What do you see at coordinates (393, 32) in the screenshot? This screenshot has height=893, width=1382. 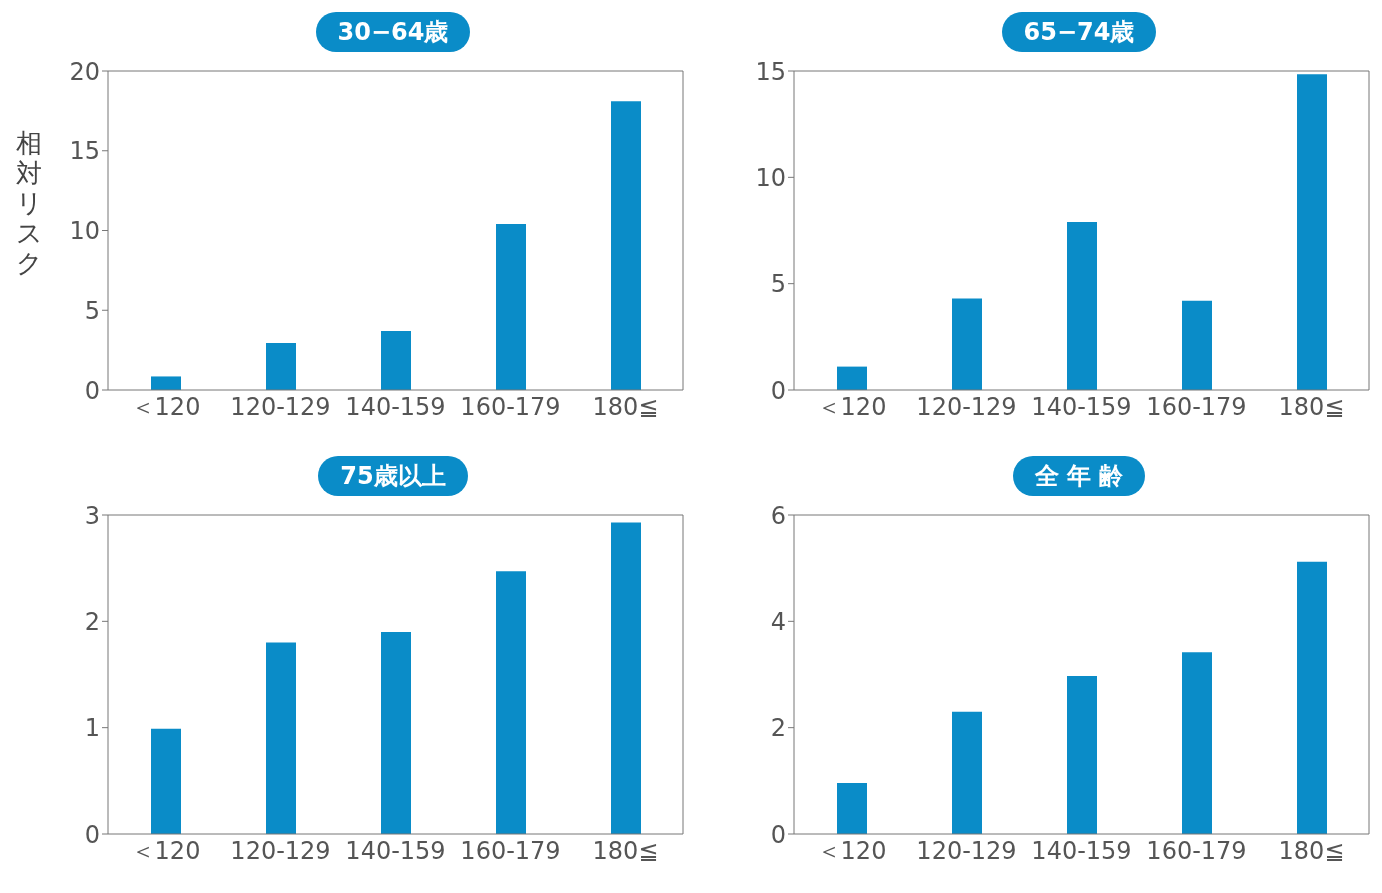 I see `chart-title: 30−64歳` at bounding box center [393, 32].